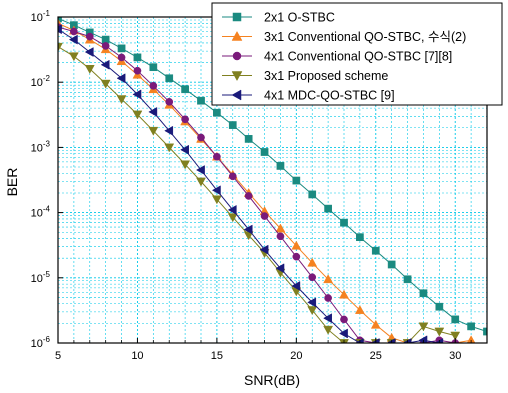  I want to click on legend-label: 3x1 Conventional QO-STBC, 수식(2), so click(365, 37).